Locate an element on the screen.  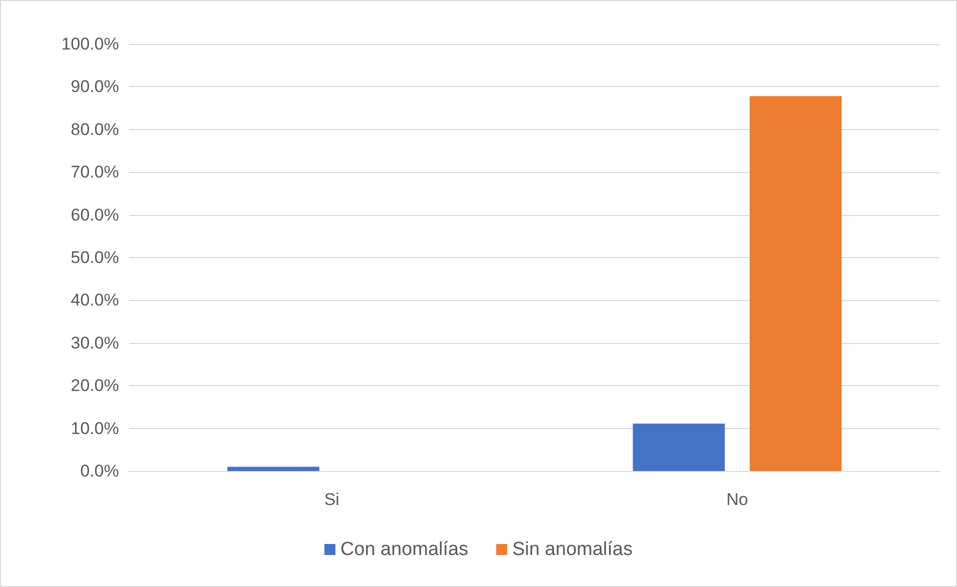
y-tick-label: 20.0% is located at coordinates (94, 386).